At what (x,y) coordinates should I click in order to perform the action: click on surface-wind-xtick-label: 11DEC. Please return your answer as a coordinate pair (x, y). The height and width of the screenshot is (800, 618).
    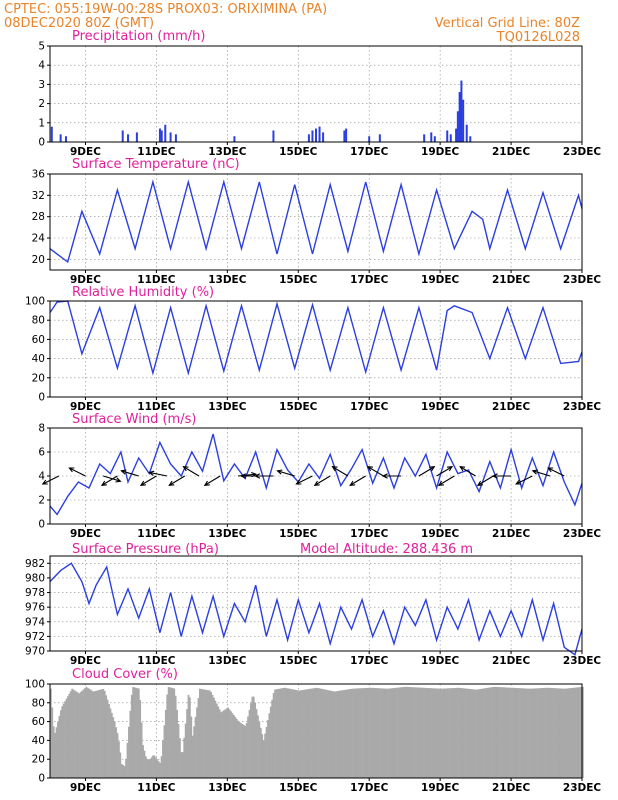
    Looking at the image, I should click on (156, 534).